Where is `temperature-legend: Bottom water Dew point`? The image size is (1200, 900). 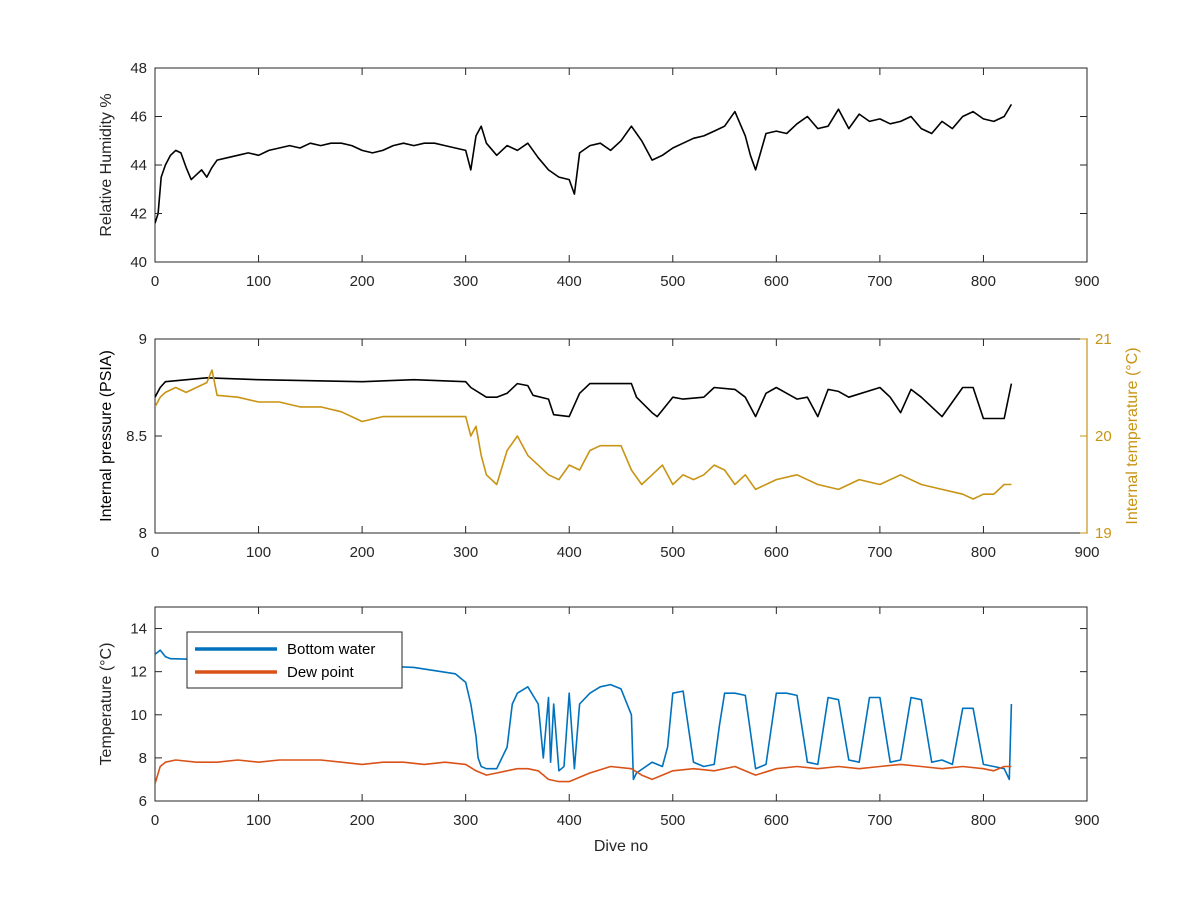
temperature-legend: Bottom water Dew point is located at coordinates (294, 660).